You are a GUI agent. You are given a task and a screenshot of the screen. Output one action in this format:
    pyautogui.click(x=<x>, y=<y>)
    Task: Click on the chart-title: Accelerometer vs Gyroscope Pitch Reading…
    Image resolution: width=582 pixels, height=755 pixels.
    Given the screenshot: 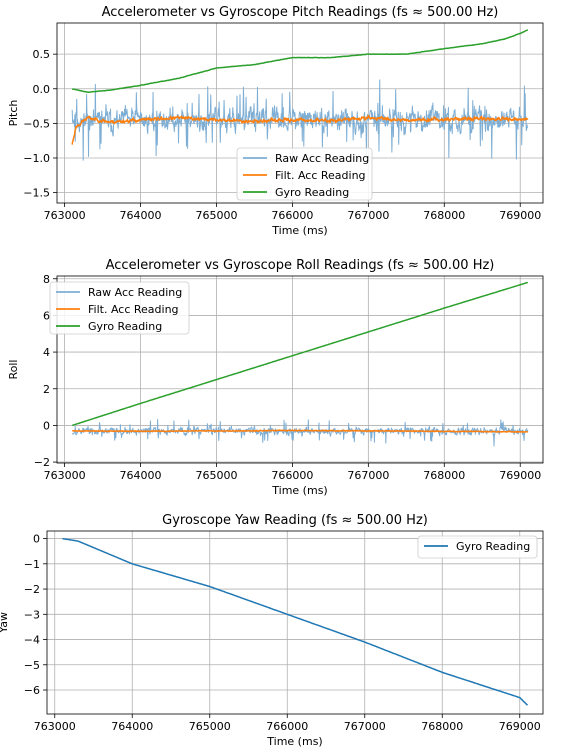 What is the action you would take?
    pyautogui.click(x=300, y=12)
    